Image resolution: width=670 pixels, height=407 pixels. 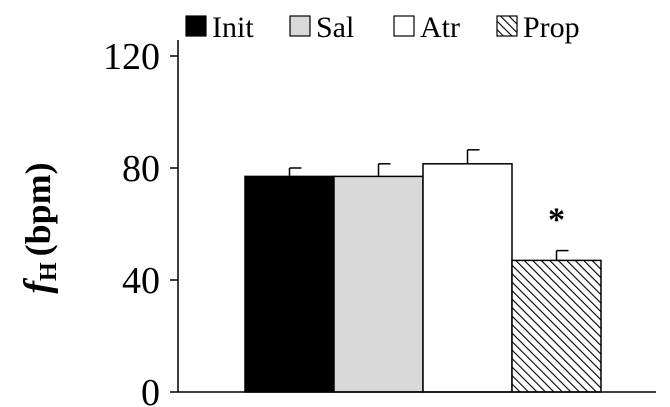 What do you see at coordinates (150, 389) in the screenshot?
I see `y-tick-label: 0` at bounding box center [150, 389].